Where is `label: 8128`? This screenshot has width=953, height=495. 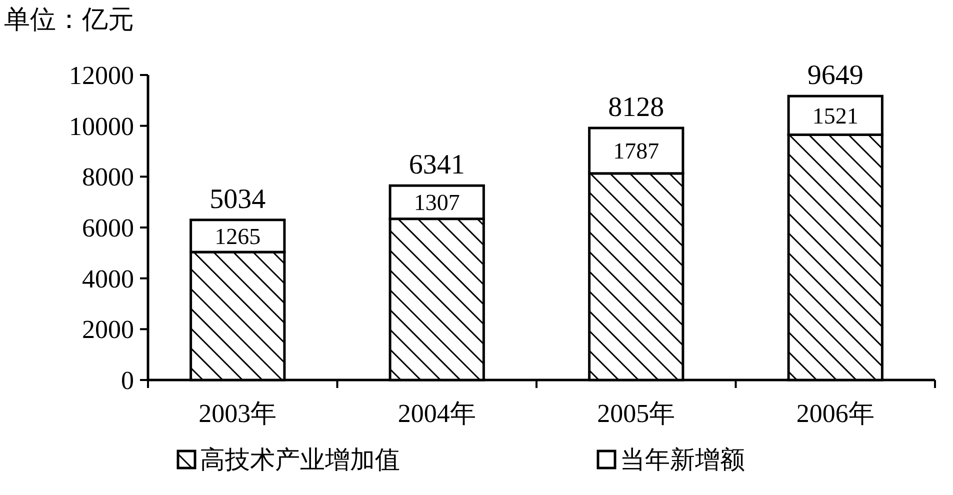
label: 8128 is located at coordinates (636, 107).